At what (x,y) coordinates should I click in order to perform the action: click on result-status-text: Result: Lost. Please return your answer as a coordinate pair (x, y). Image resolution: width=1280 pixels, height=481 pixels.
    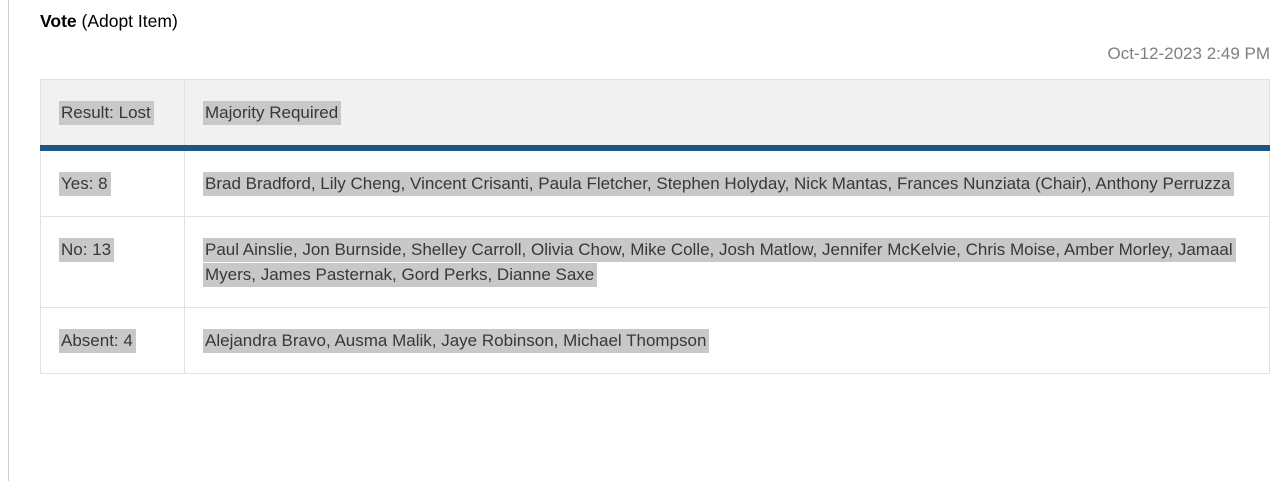
    Looking at the image, I should click on (106, 113).